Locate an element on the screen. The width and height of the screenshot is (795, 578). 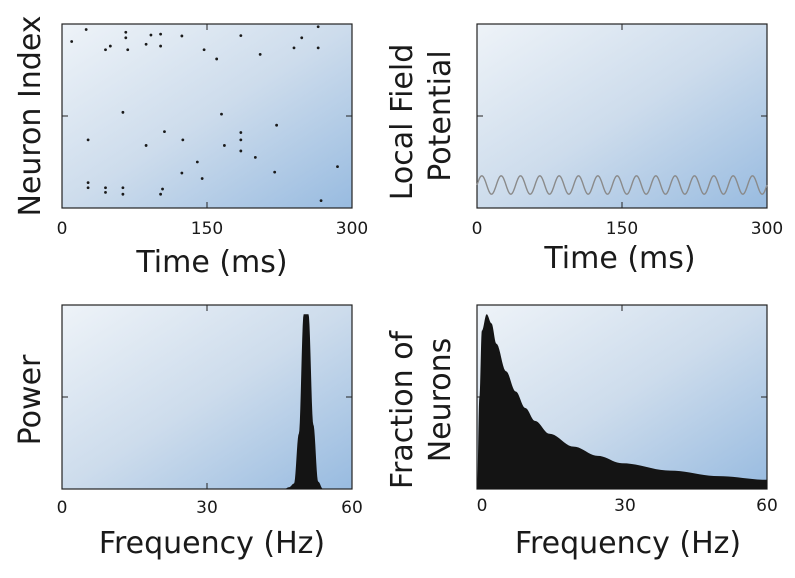
raster-xtick-150: 150 is located at coordinates (207, 229).